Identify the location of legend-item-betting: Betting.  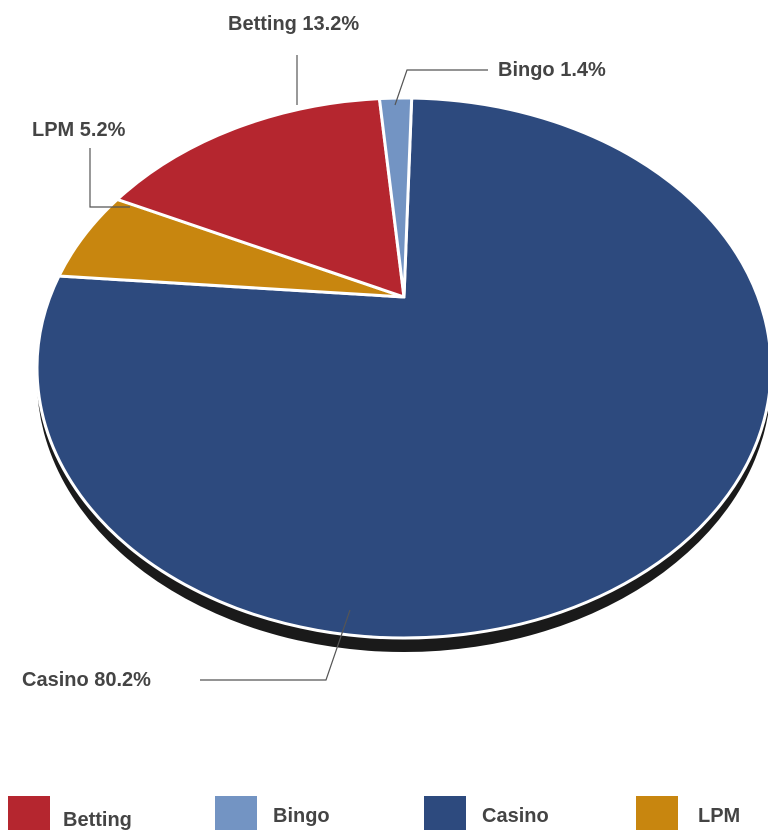
(70, 813).